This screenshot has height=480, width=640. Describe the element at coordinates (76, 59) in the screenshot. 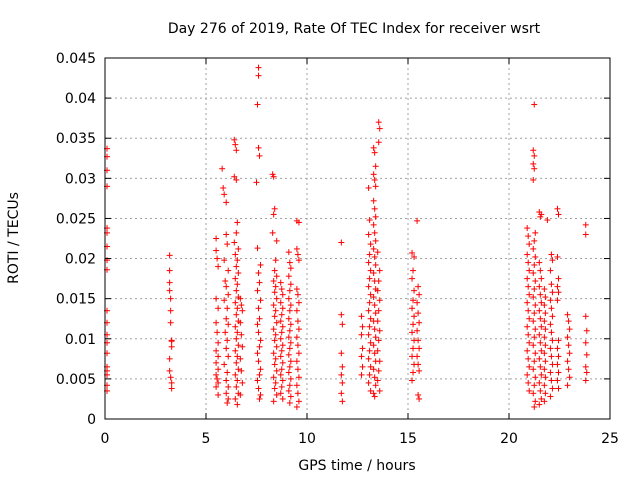

I see `y-tick-label: 0.045` at that location.